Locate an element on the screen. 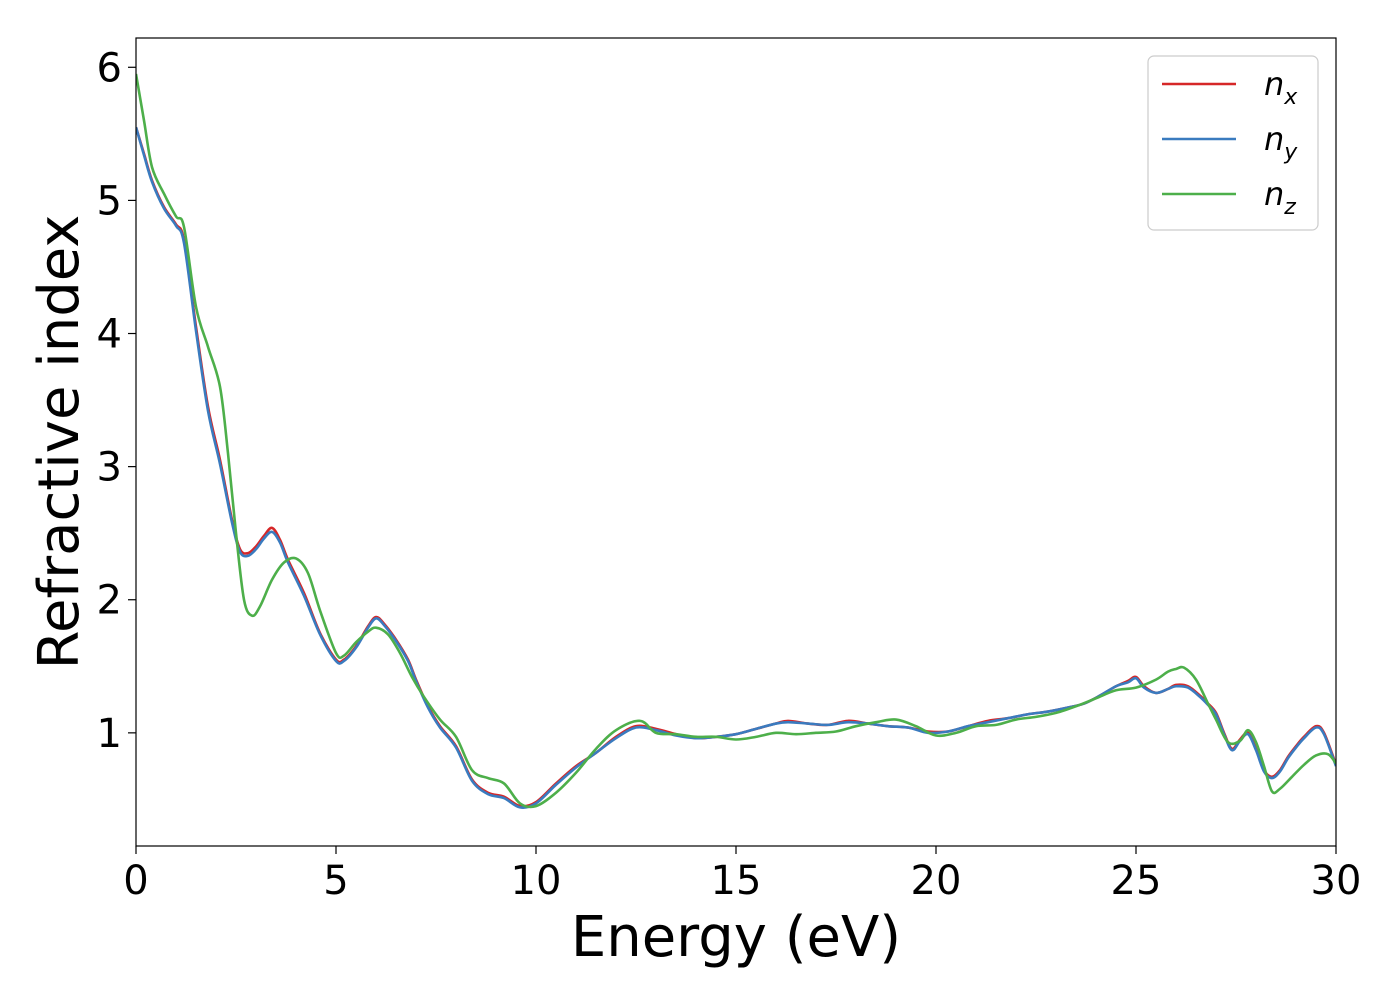 This screenshot has height=1000, width=1400. x-tick-label: 0 is located at coordinates (135, 881).